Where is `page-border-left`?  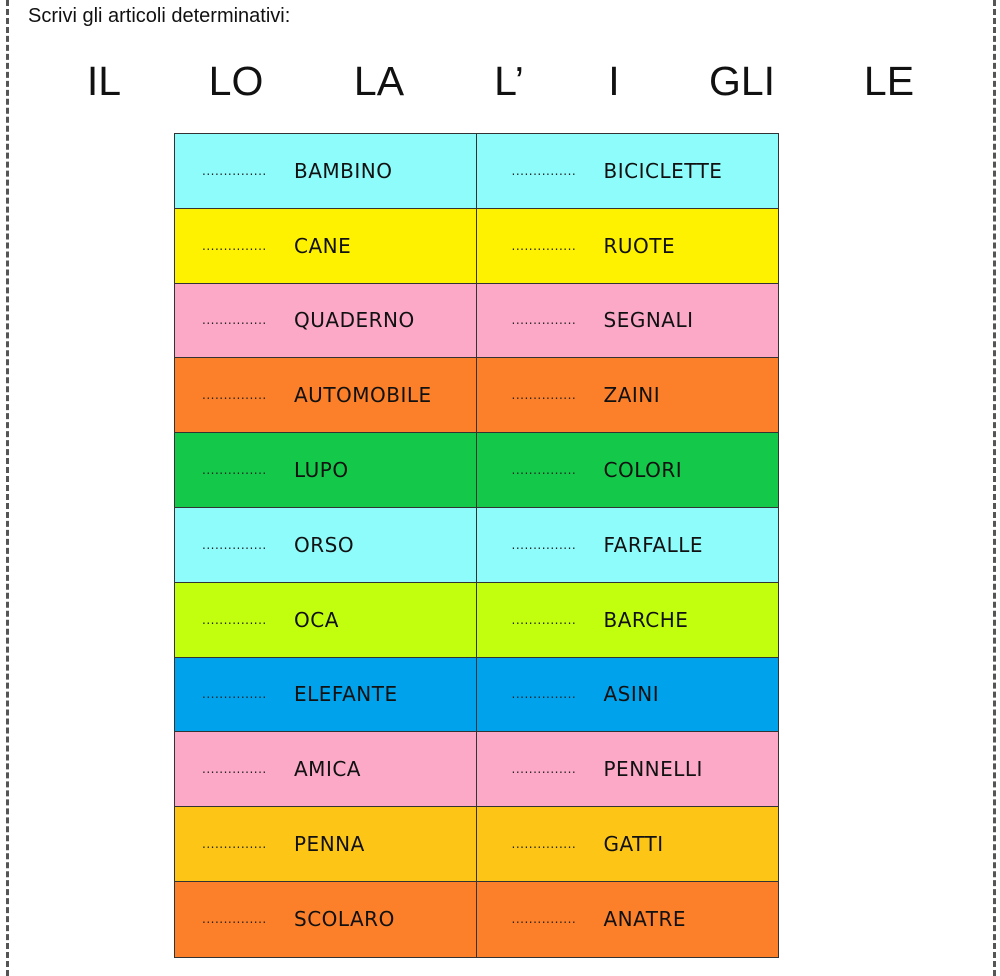 page-border-left is located at coordinates (7, 488).